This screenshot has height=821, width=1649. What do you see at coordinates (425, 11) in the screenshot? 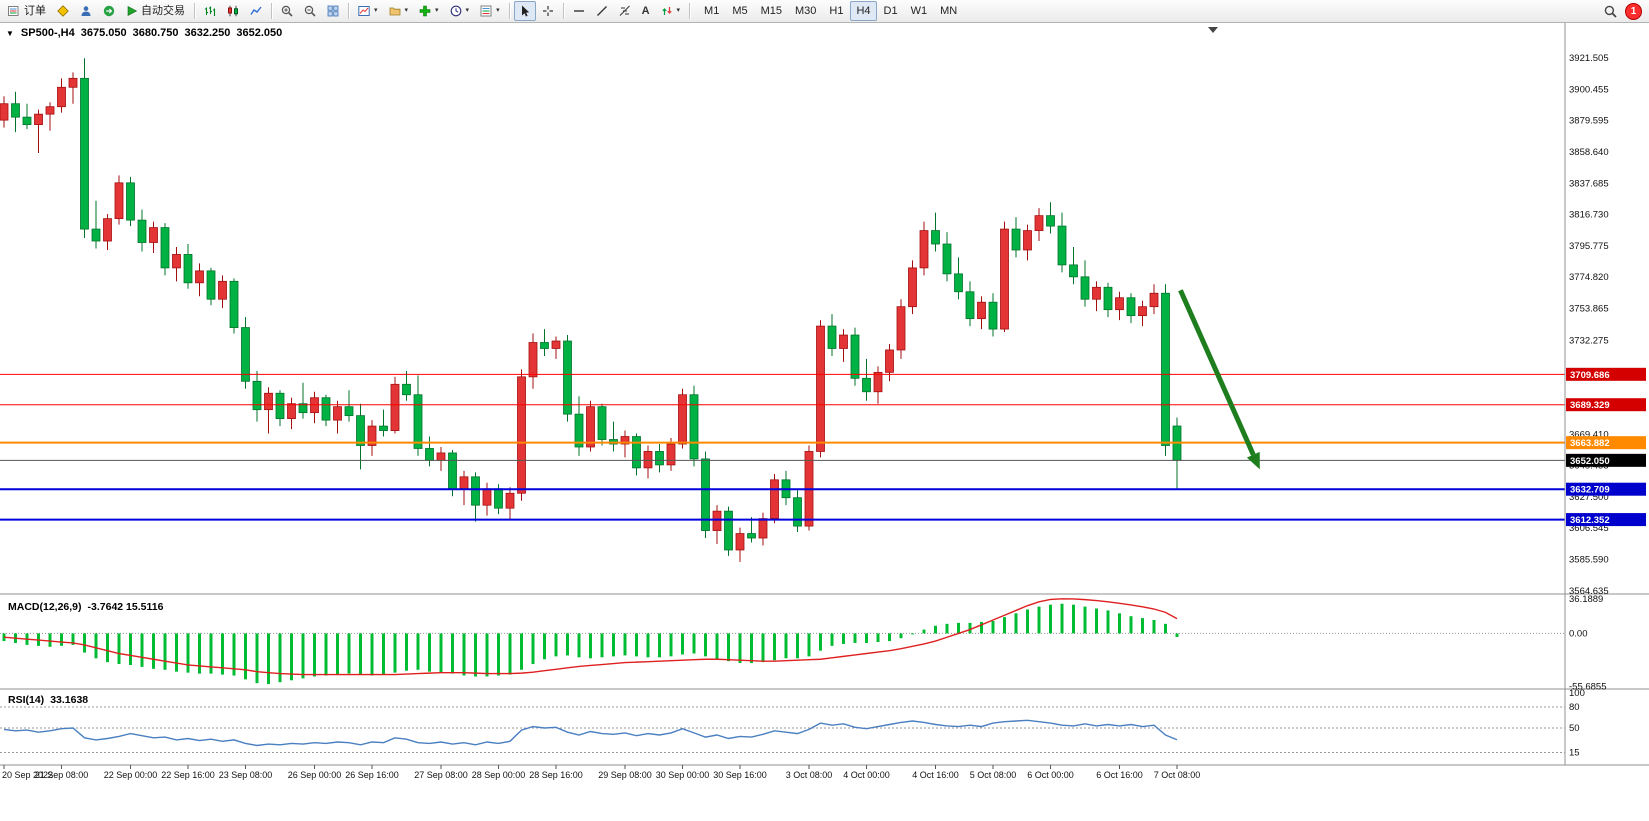
I see `indicators-plus-icon` at bounding box center [425, 11].